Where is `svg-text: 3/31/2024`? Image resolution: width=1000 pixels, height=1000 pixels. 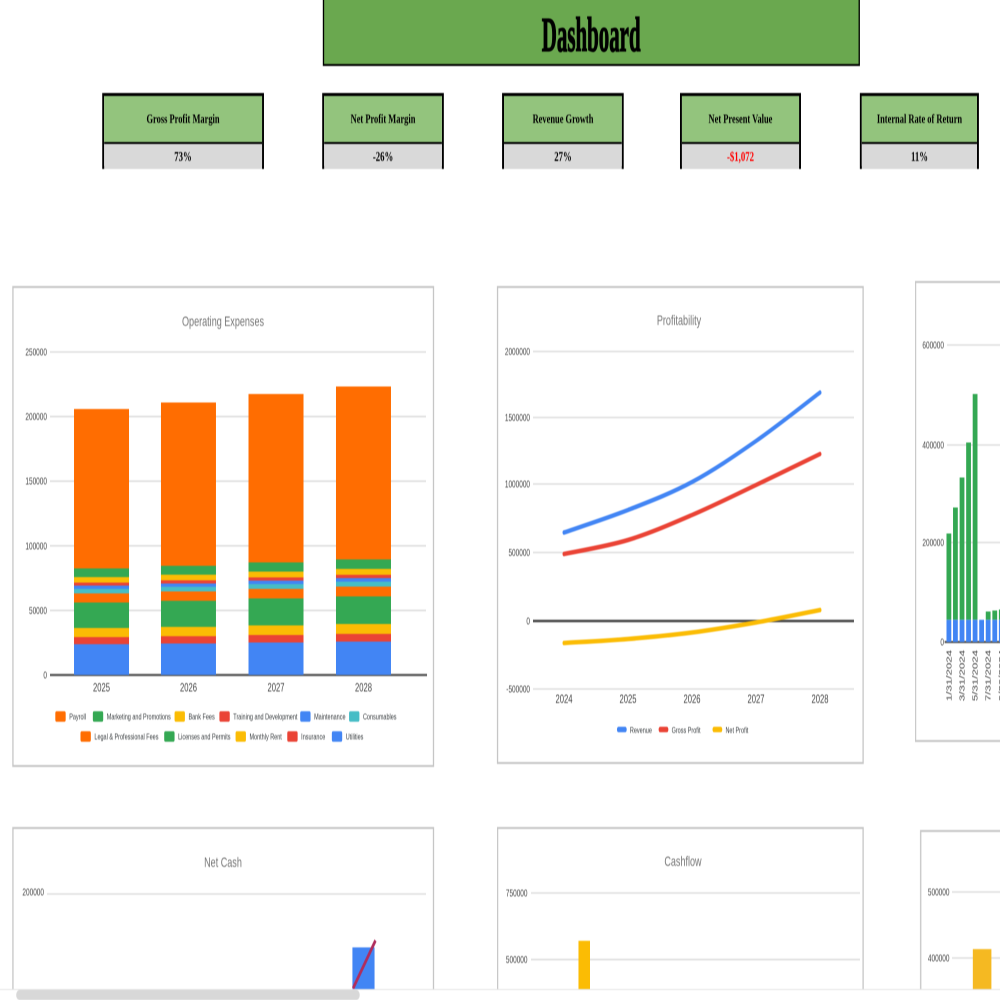 svg-text: 3/31/2024 is located at coordinates (962, 675).